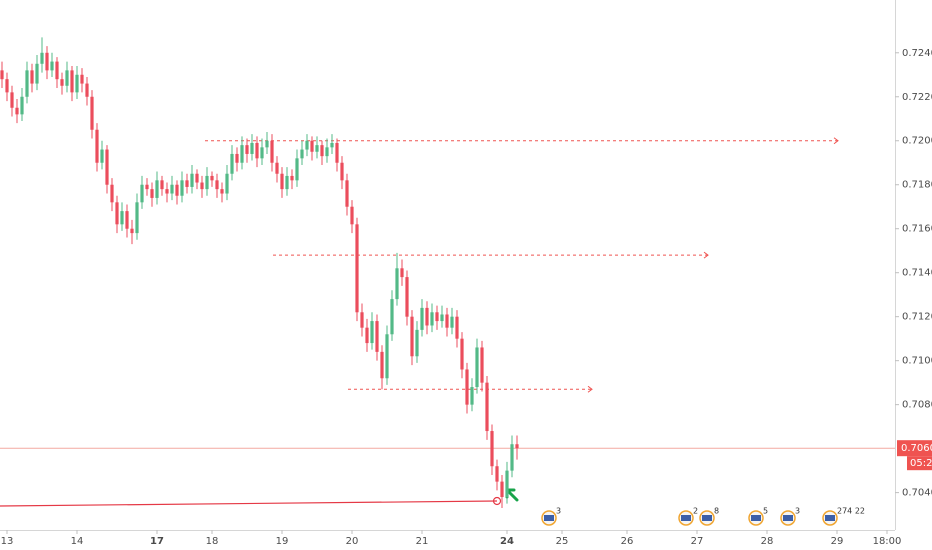 The width and height of the screenshot is (932, 550). I want to click on x-tick-label: 29, so click(837, 541).